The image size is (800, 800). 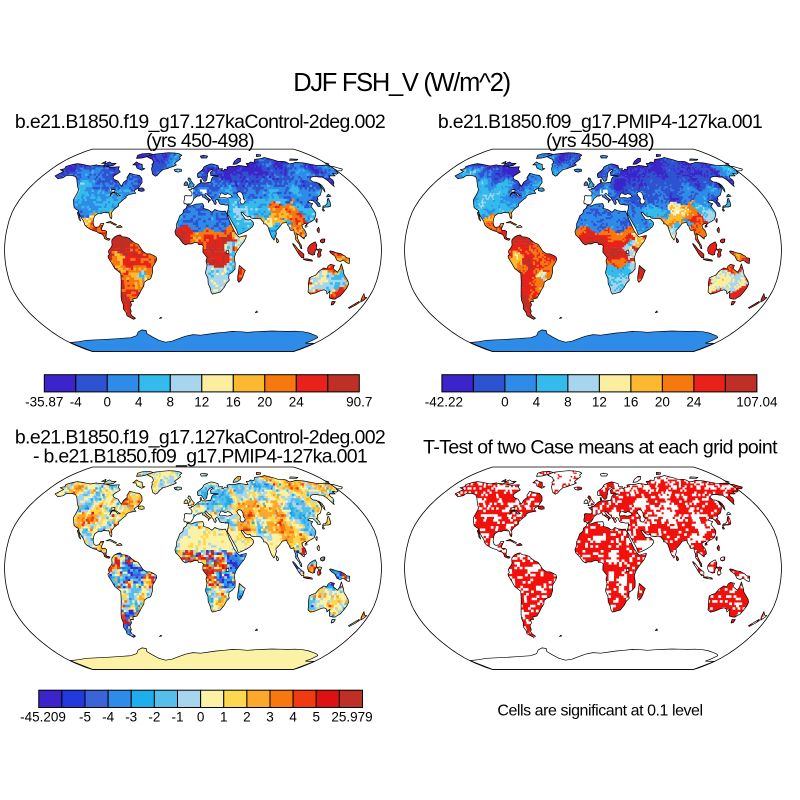 What do you see at coordinates (224, 717) in the screenshot?
I see `svg-text: 1` at bounding box center [224, 717].